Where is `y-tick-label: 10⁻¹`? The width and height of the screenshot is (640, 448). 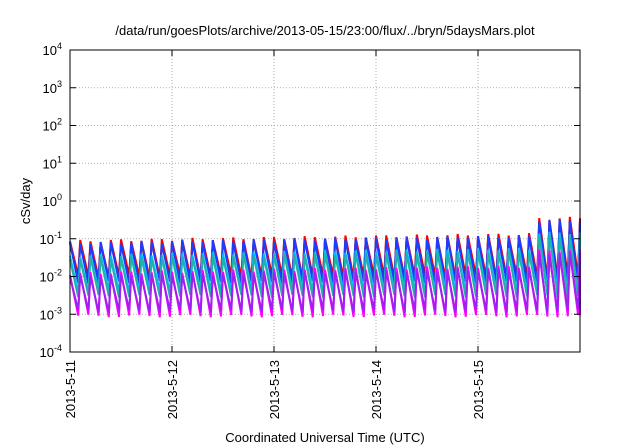
y-tick-label: 10⁻¹ is located at coordinates (51, 238).